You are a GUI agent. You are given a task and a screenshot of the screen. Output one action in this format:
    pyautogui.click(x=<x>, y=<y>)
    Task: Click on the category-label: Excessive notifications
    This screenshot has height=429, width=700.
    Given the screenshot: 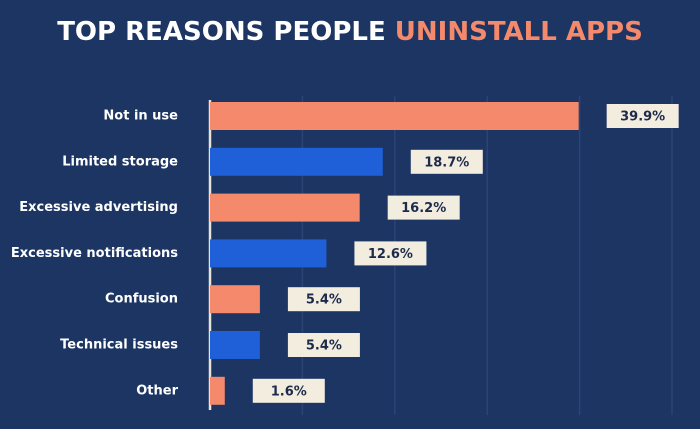 What is the action you would take?
    pyautogui.click(x=94, y=253)
    